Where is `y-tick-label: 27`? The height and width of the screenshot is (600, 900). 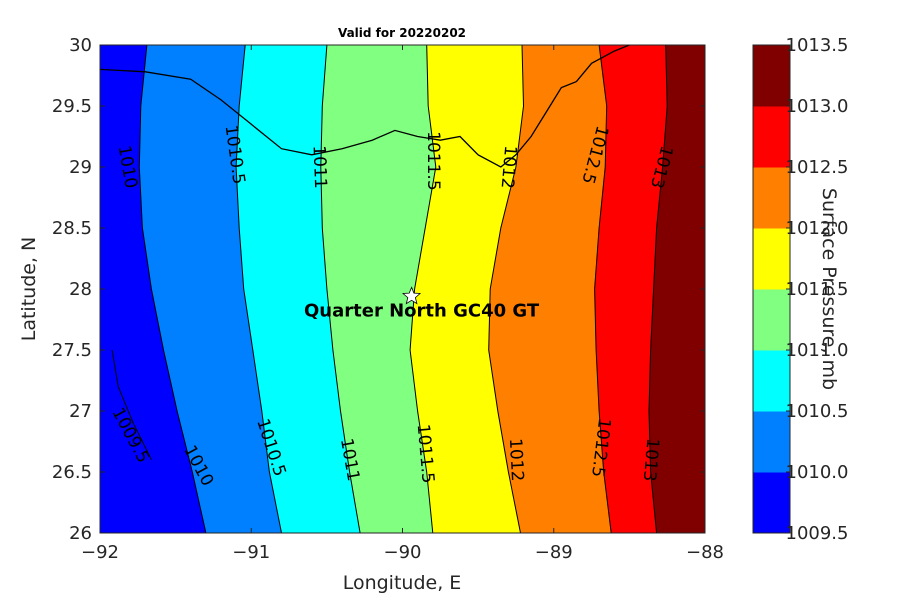
y-tick-label: 27 is located at coordinates (80, 411).